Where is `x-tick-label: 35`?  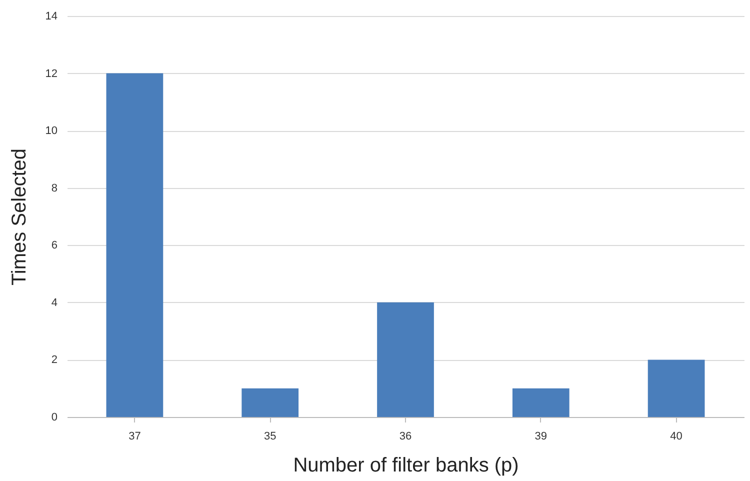 x-tick-label: 35 is located at coordinates (270, 436).